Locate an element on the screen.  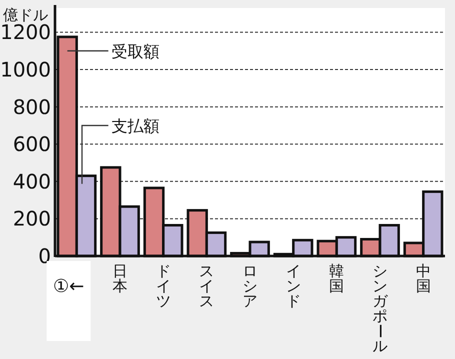
x-tick-label: スイス is located at coordinates (206, 286).